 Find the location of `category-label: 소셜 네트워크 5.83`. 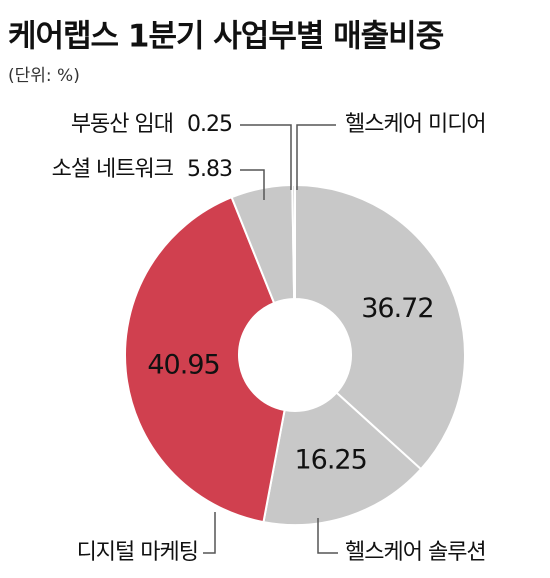

category-label: 소셜 네트워크 5.83 is located at coordinates (142, 169).